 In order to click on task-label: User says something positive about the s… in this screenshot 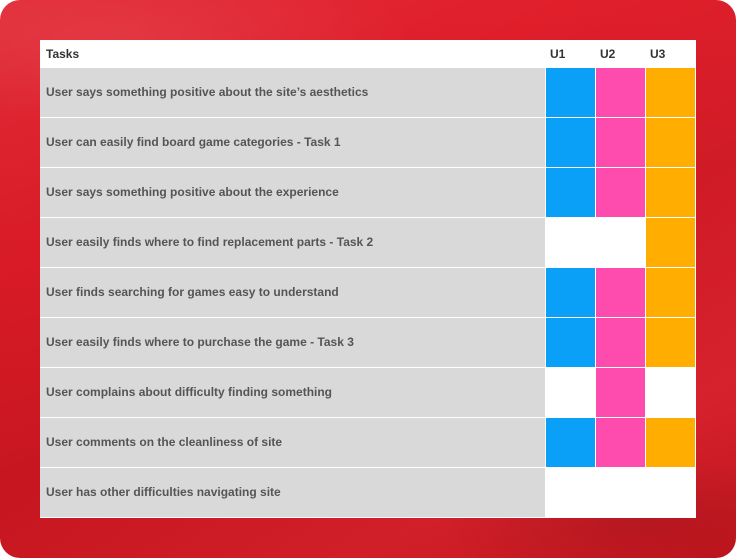, I will do `click(292, 92)`.